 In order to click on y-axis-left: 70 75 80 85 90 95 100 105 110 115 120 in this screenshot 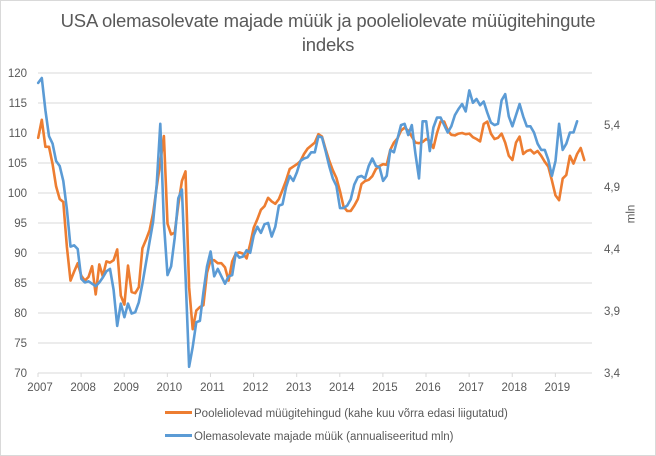, I will do `click(17, 224)`.